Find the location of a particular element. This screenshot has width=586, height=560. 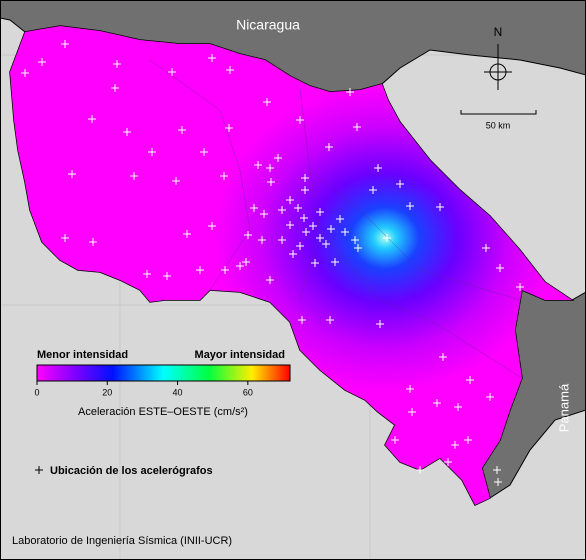

scale-bar-label: 50 km is located at coordinates (498, 125).